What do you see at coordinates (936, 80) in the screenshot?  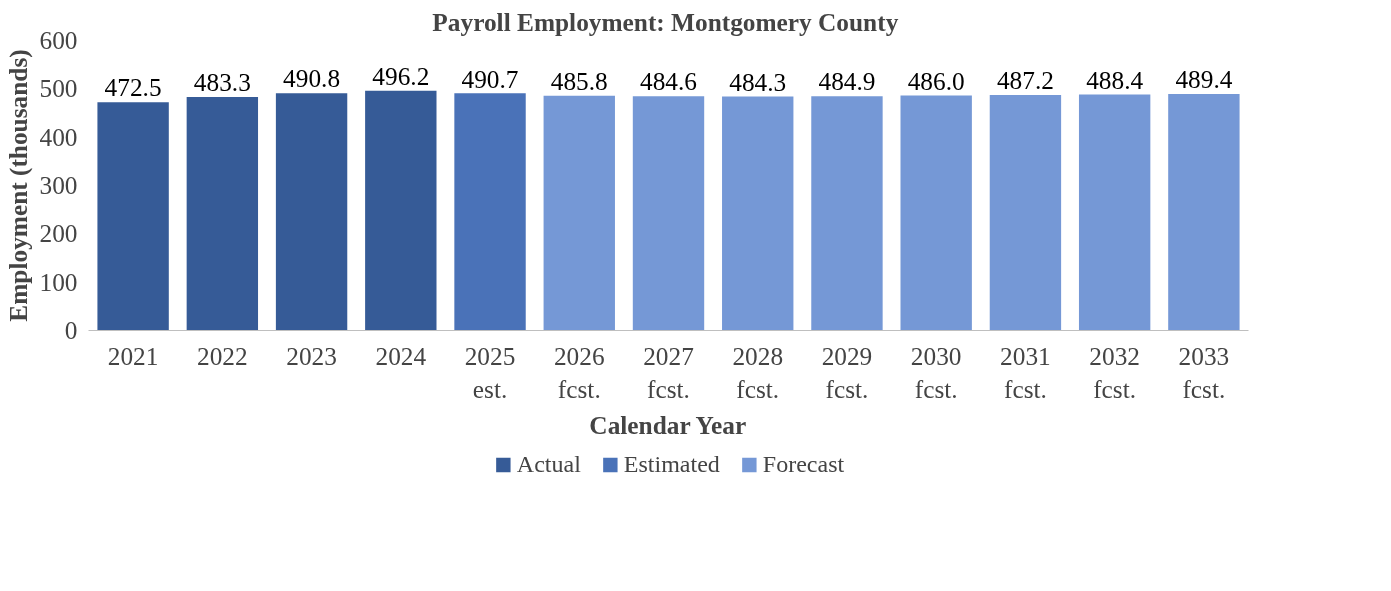 I see `text: 486.0` at bounding box center [936, 80].